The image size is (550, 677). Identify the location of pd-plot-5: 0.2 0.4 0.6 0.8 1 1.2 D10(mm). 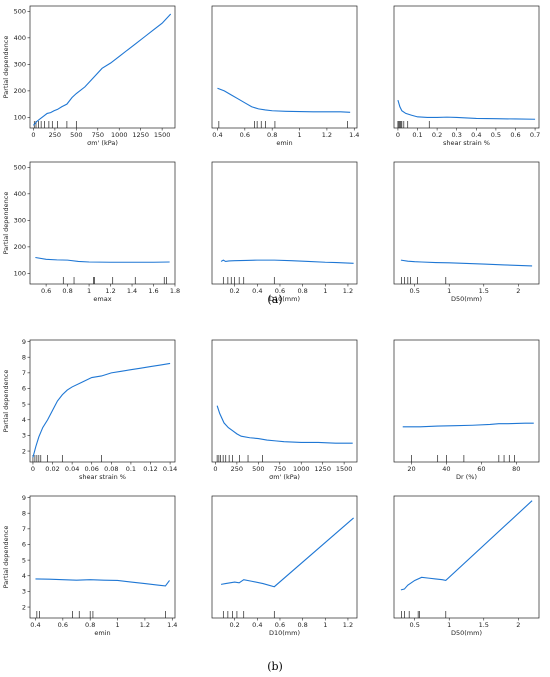
(284, 232).